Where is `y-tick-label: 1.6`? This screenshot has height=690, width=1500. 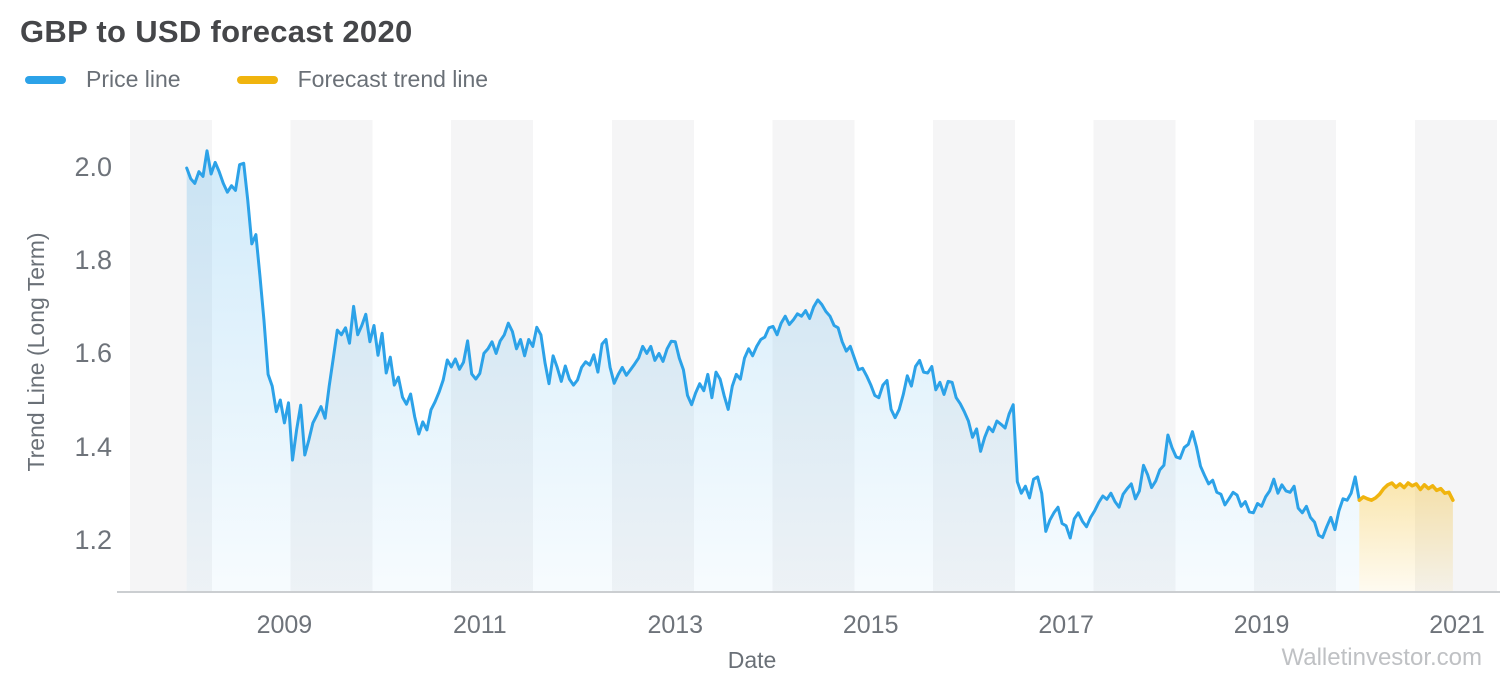
y-tick-label: 1.6 is located at coordinates (93, 353).